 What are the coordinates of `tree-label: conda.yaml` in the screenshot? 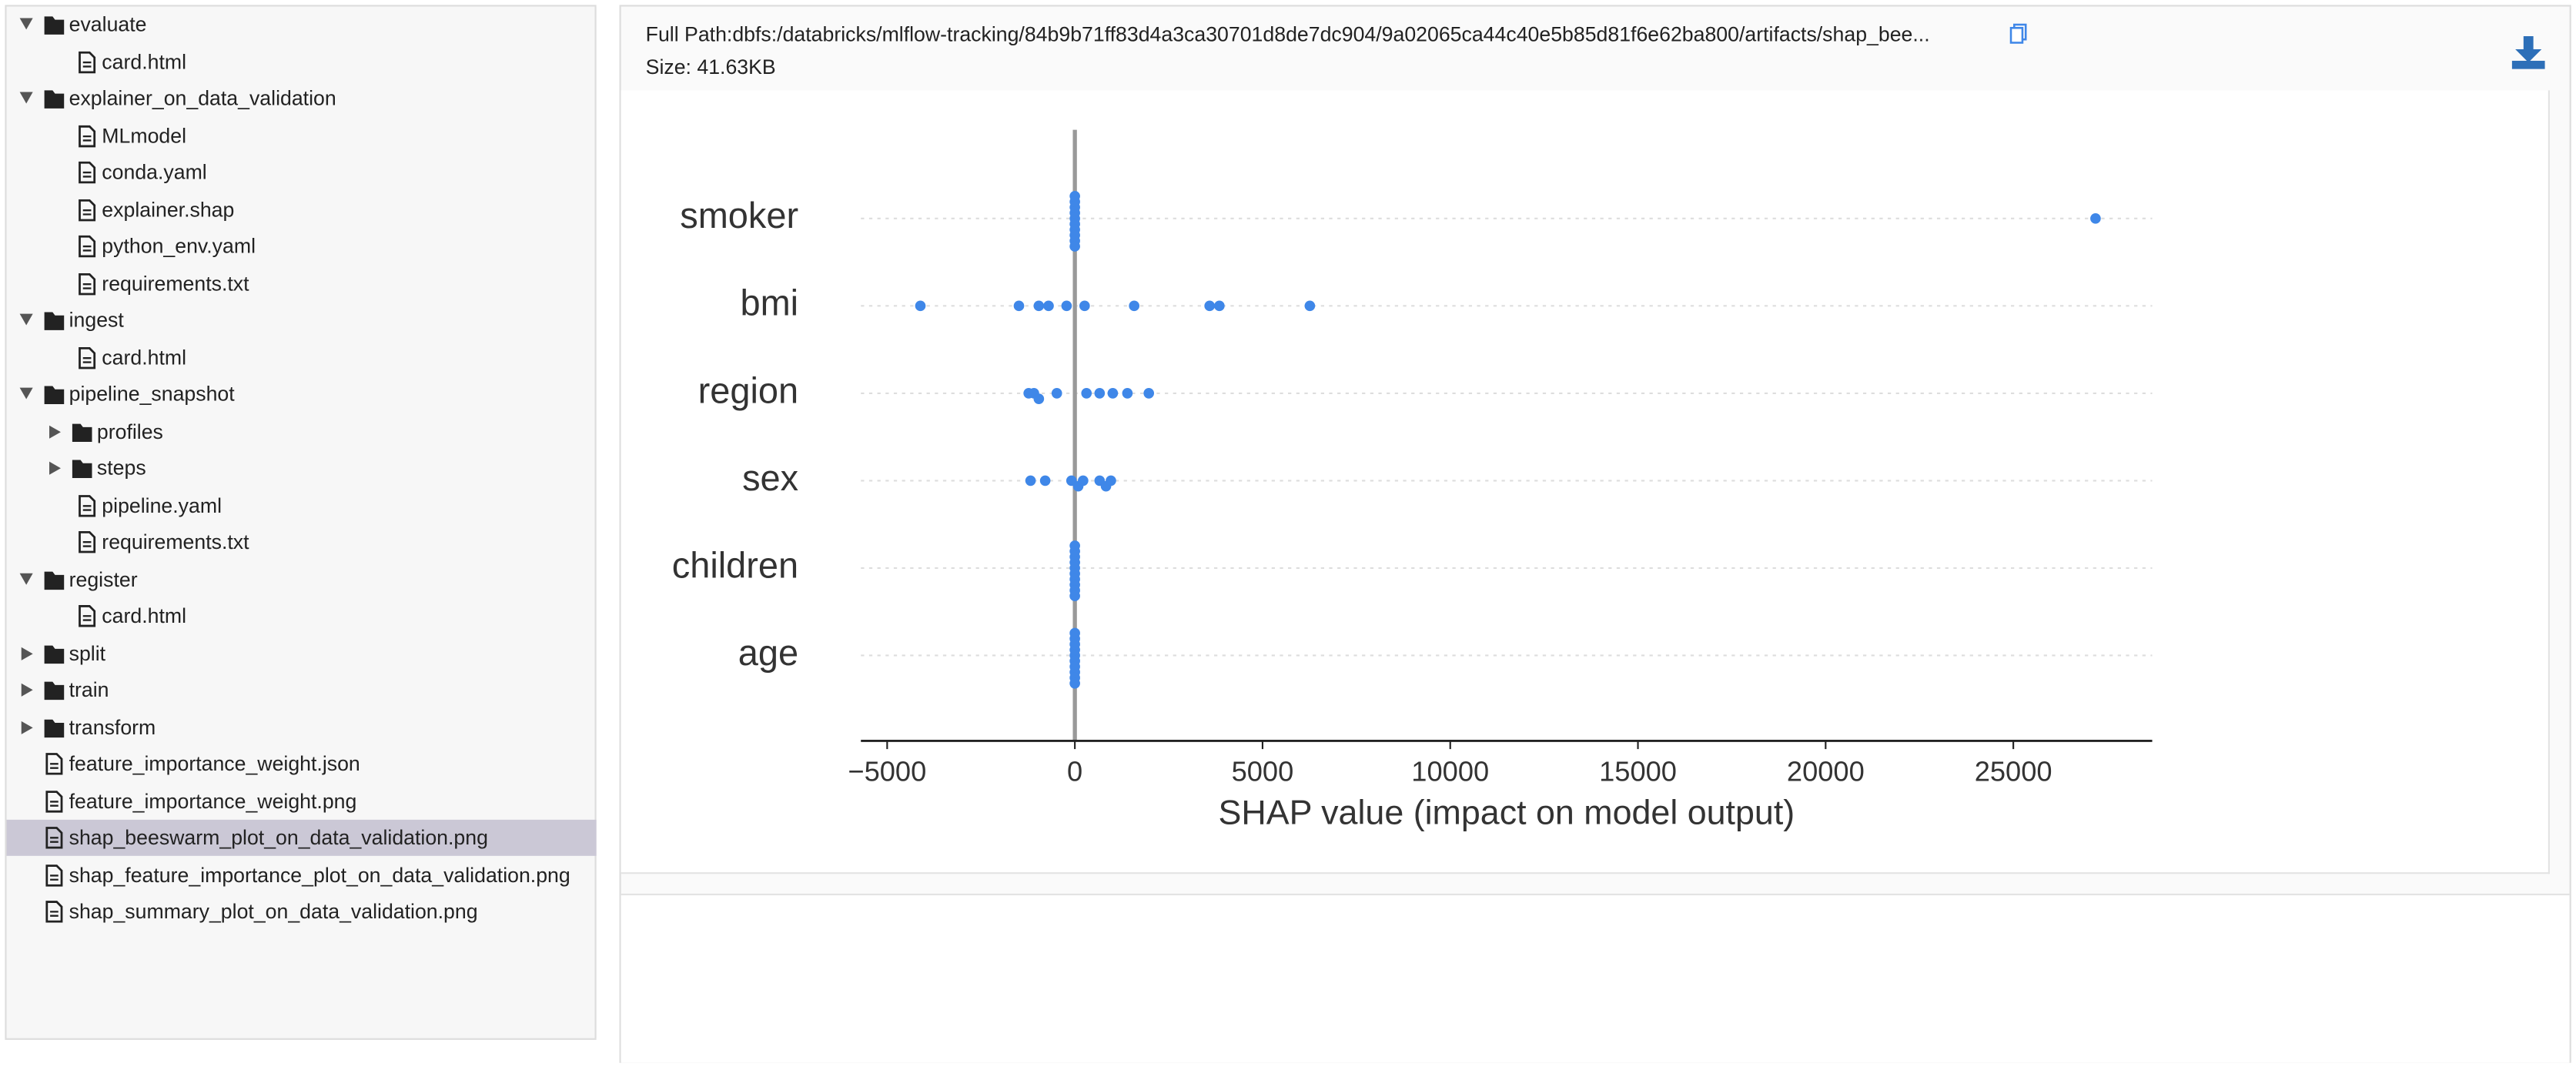 It's located at (154, 173).